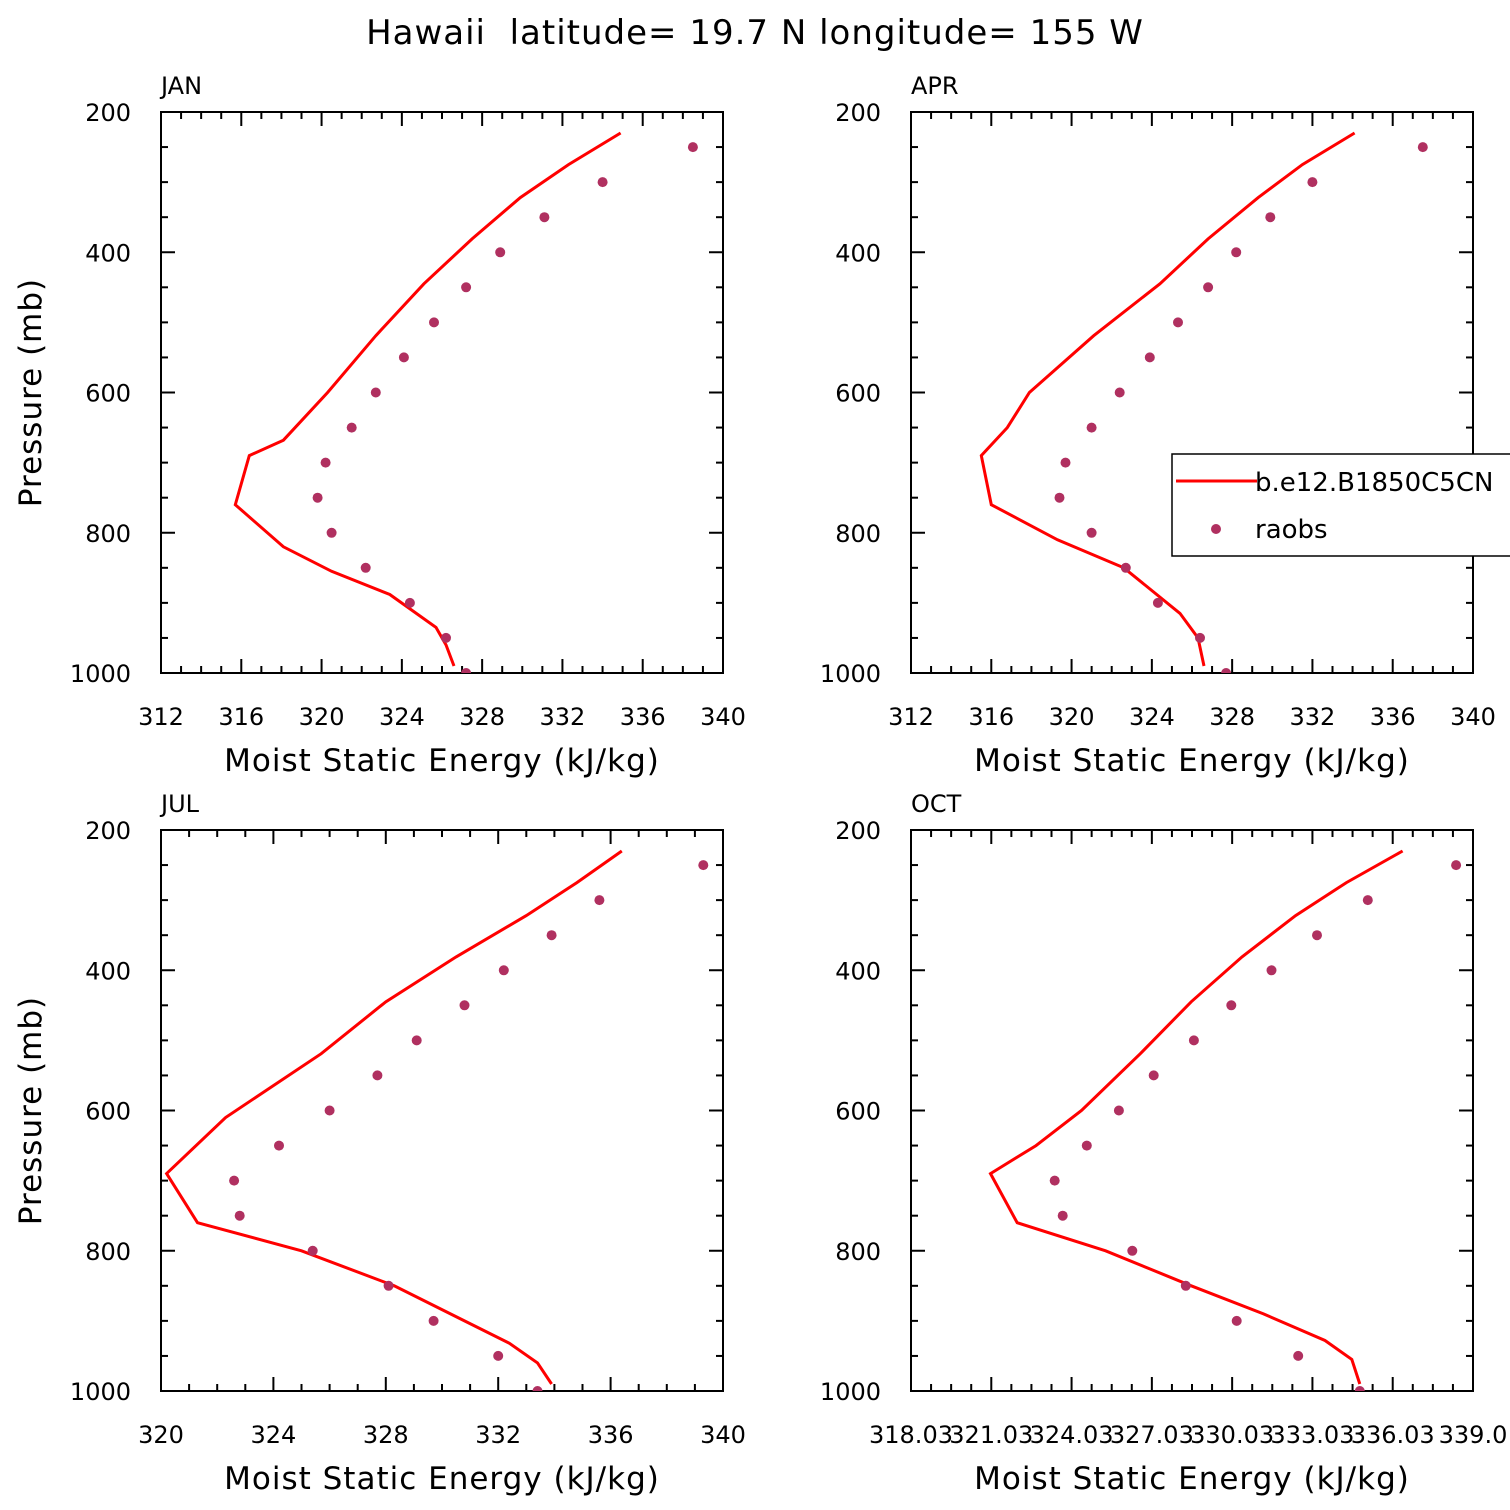  Describe the element at coordinates (991, 717) in the screenshot. I see `x-tick-label: 316` at that location.